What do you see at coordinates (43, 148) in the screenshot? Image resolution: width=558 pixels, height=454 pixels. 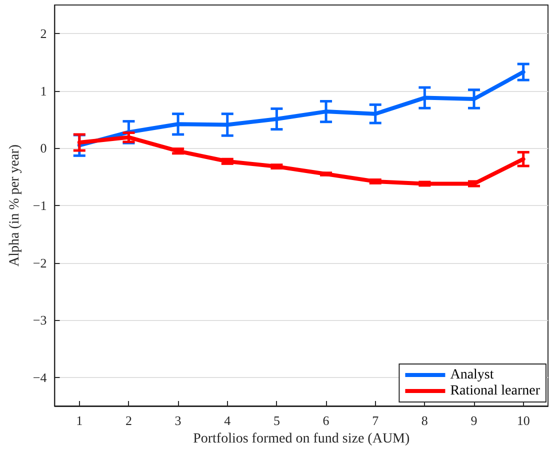 I see `y-tick-label: 0` at bounding box center [43, 148].